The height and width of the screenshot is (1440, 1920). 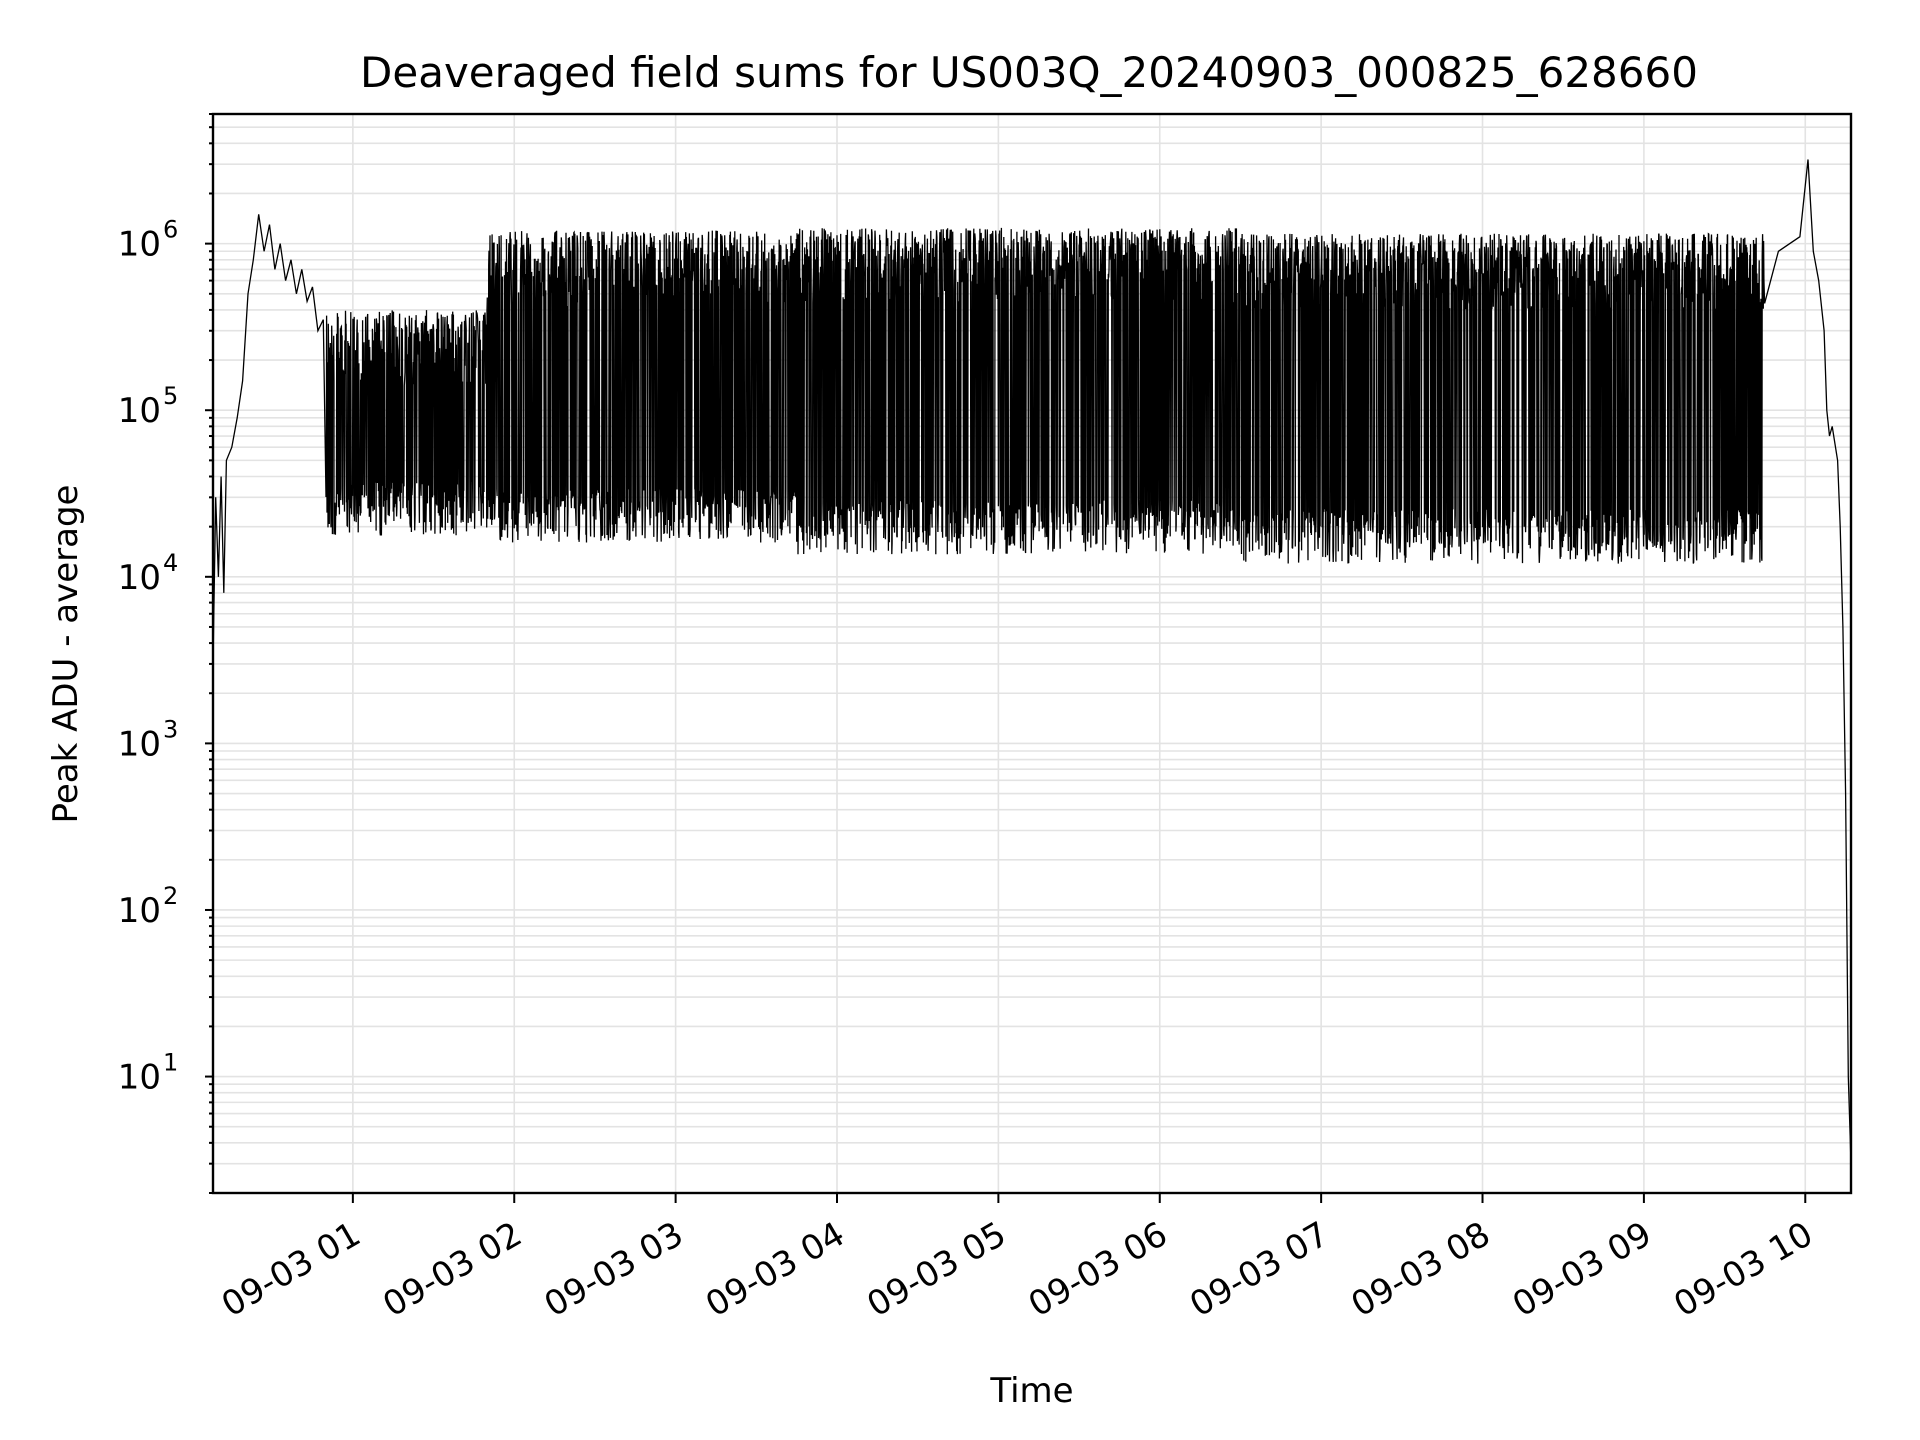 I want to click on x-tick-label: 09-03 06, so click(x=1098, y=1269).